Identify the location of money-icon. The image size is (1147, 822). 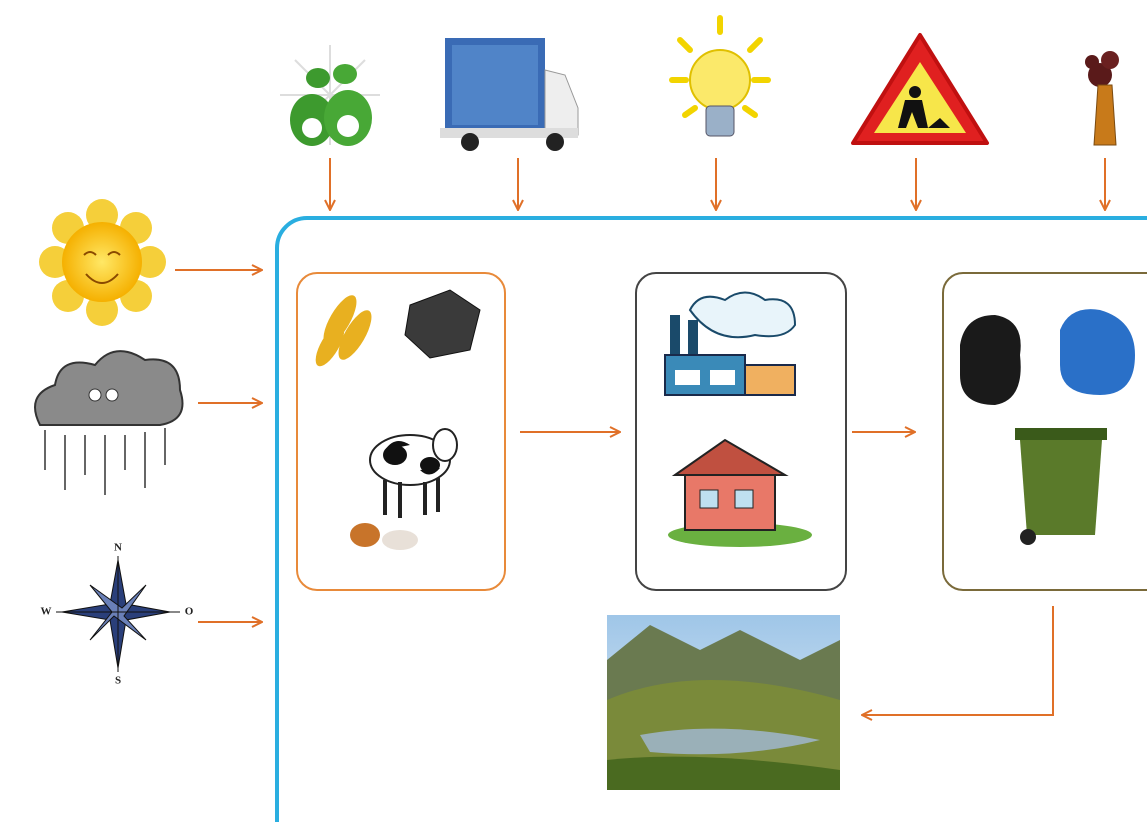
(330, 95).